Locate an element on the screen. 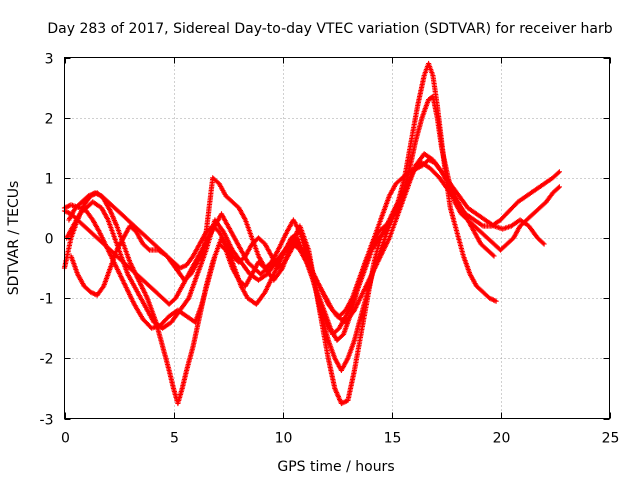 The height and width of the screenshot is (480, 640). y-tick-label: -3 is located at coordinates (47, 421).